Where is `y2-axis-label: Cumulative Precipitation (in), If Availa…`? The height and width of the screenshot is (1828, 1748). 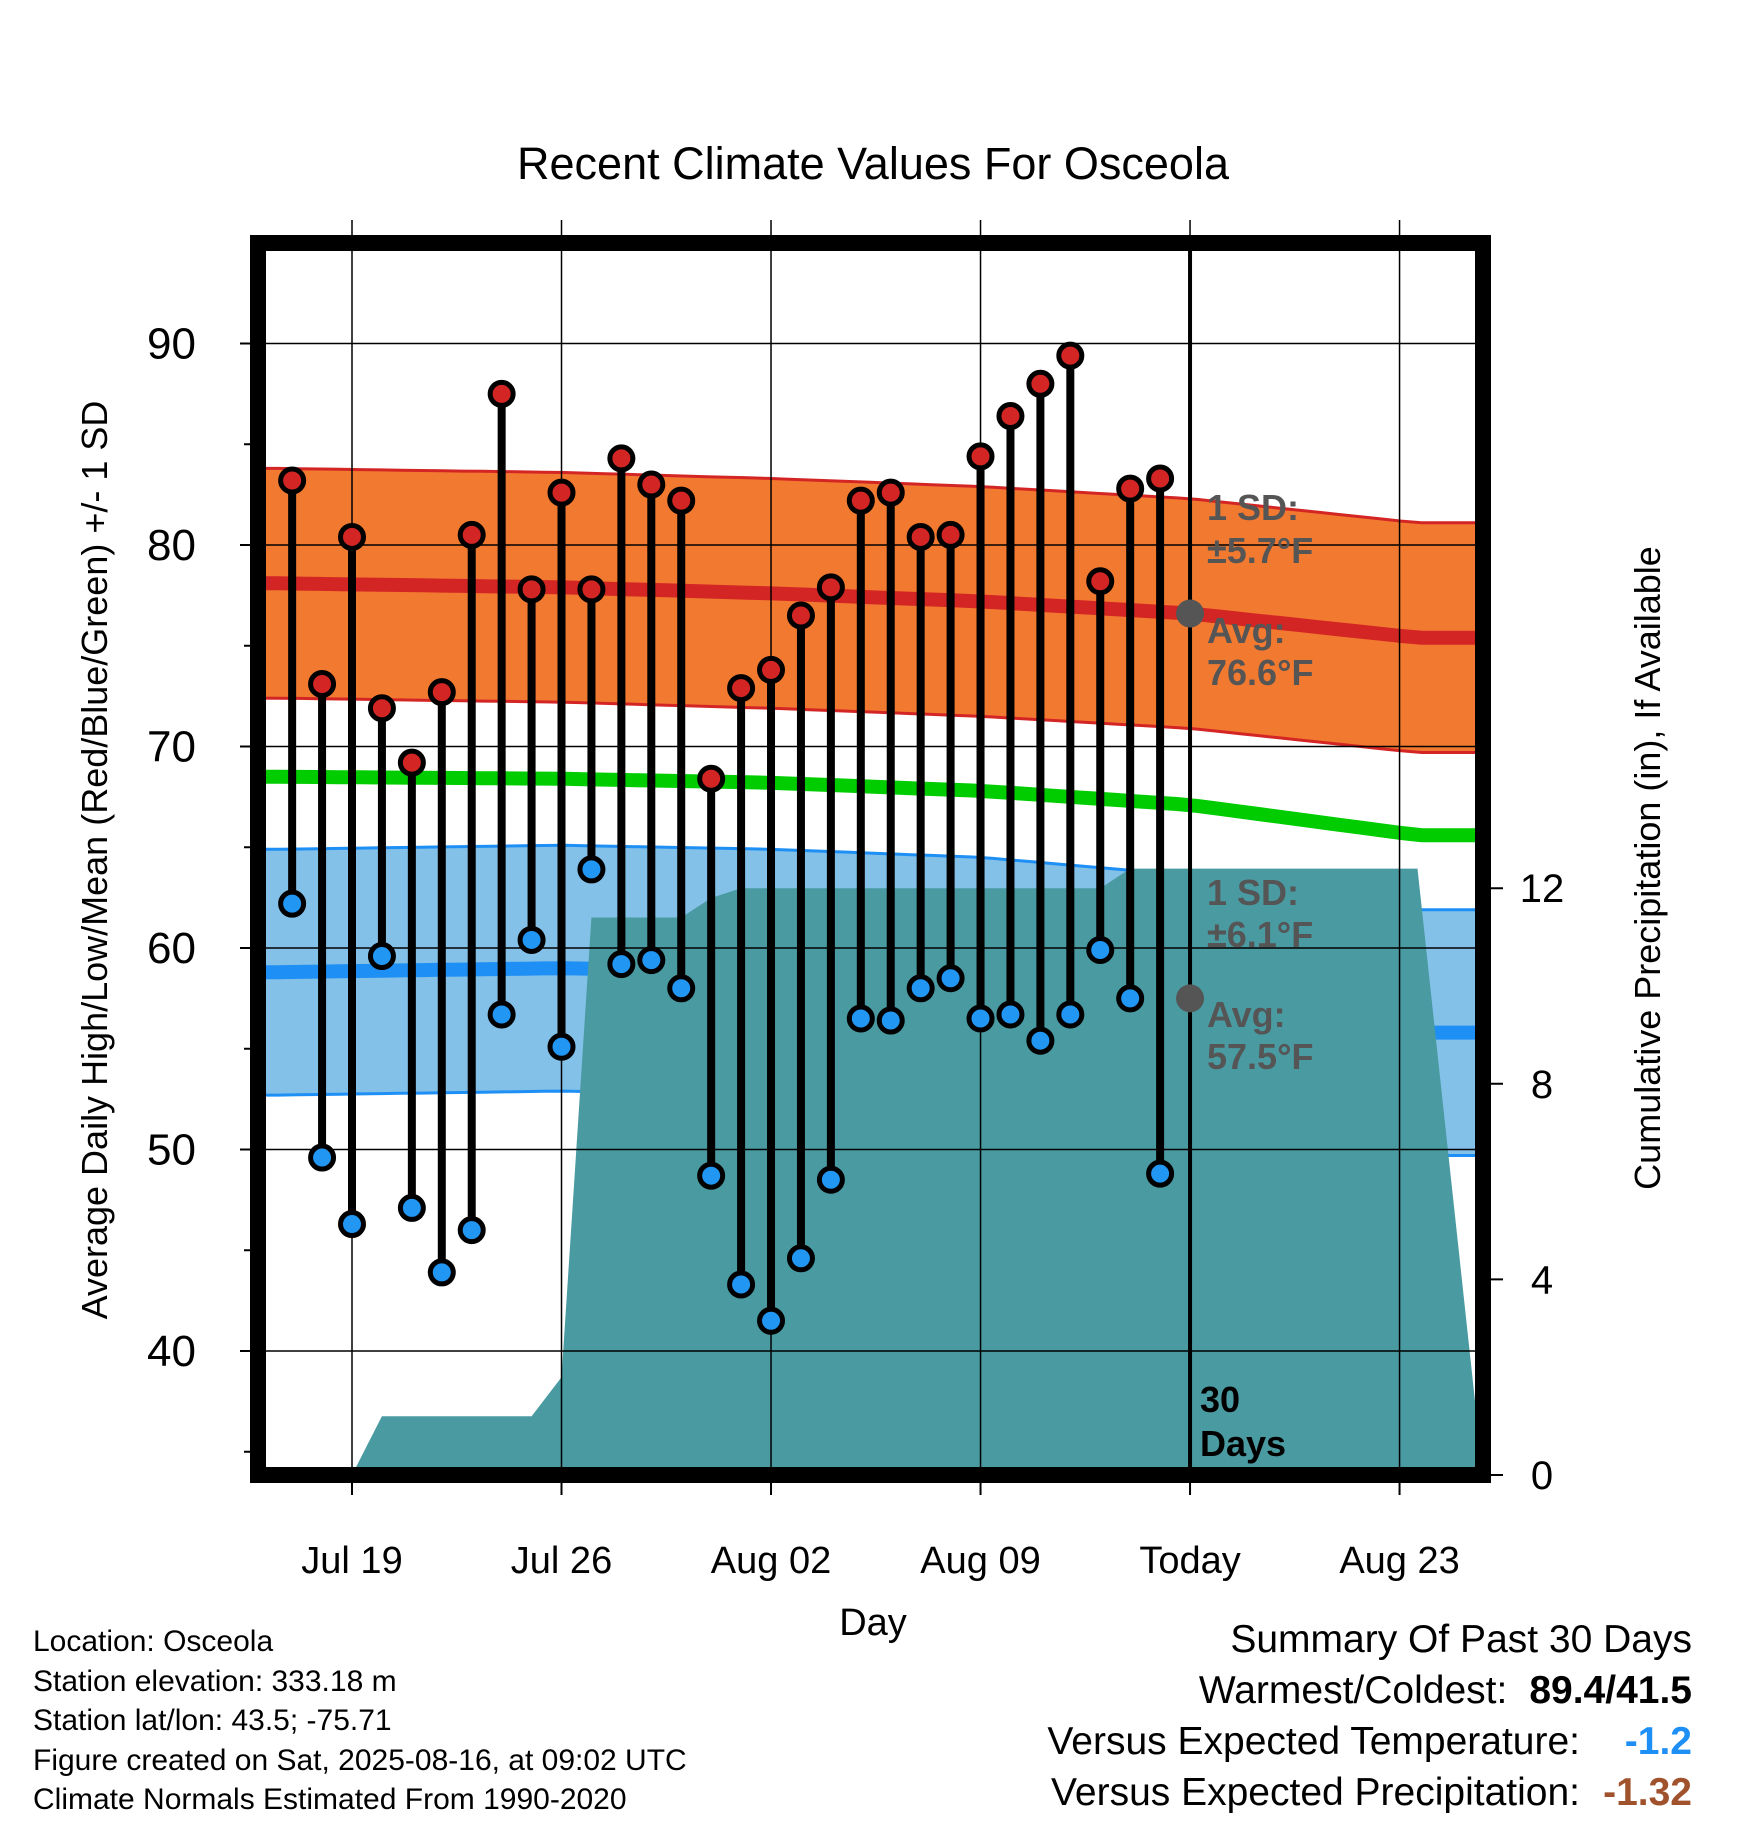
y2-axis-label: Cumulative Precipitation (in), If Availa… is located at coordinates (1647, 868).